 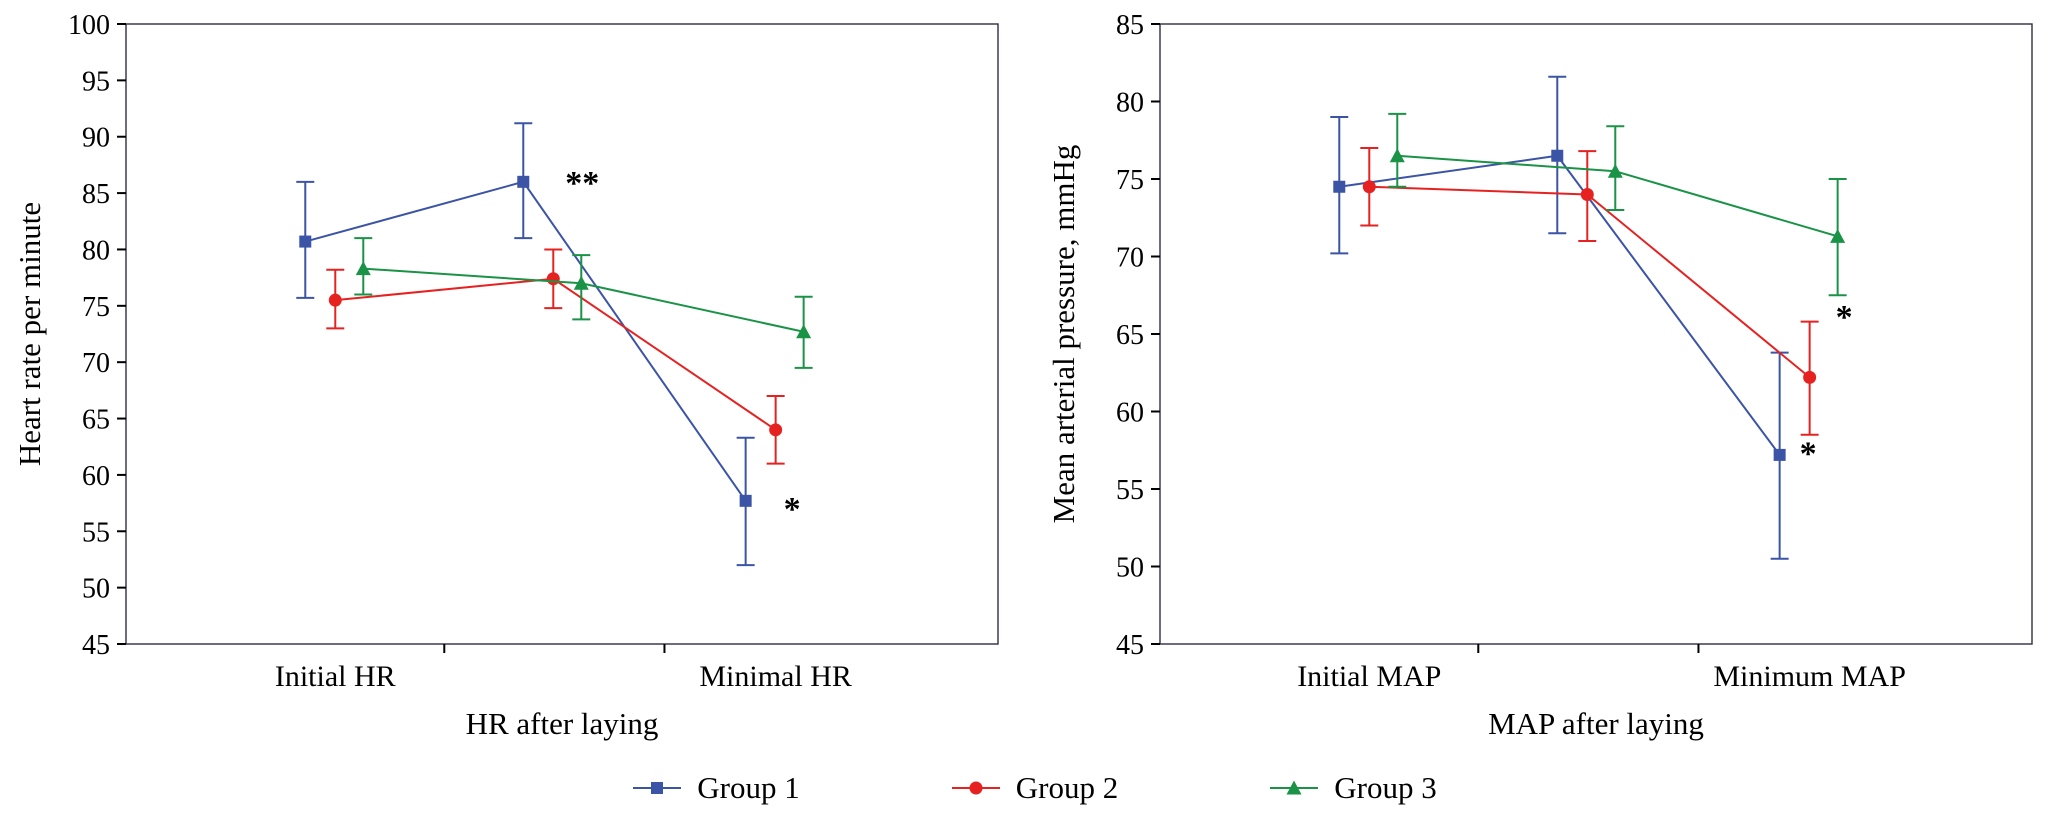 I want to click on legend-item-group-3: Group 3, so click(x=1352, y=788).